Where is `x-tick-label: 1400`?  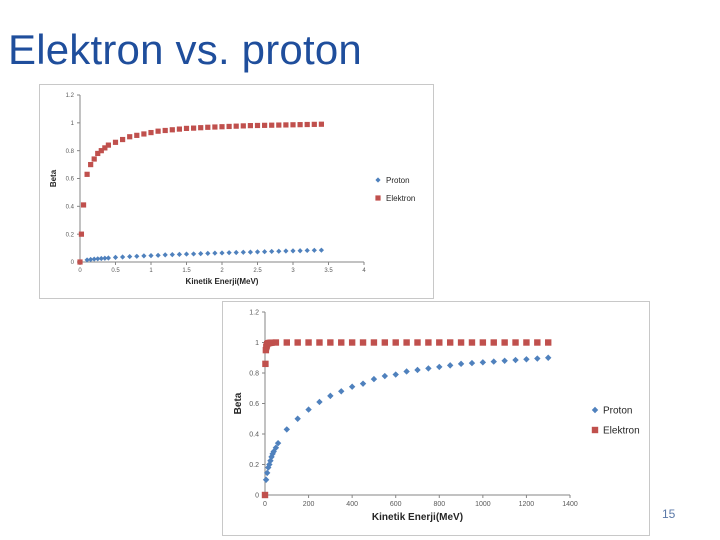 x-tick-label: 1400 is located at coordinates (570, 504).